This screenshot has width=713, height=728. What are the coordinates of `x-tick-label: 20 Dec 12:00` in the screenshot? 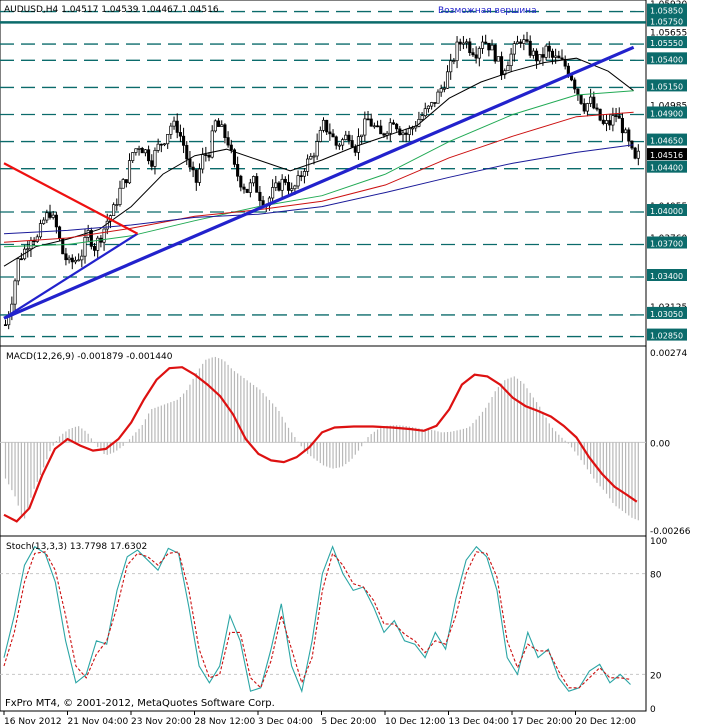 It's located at (606, 722).